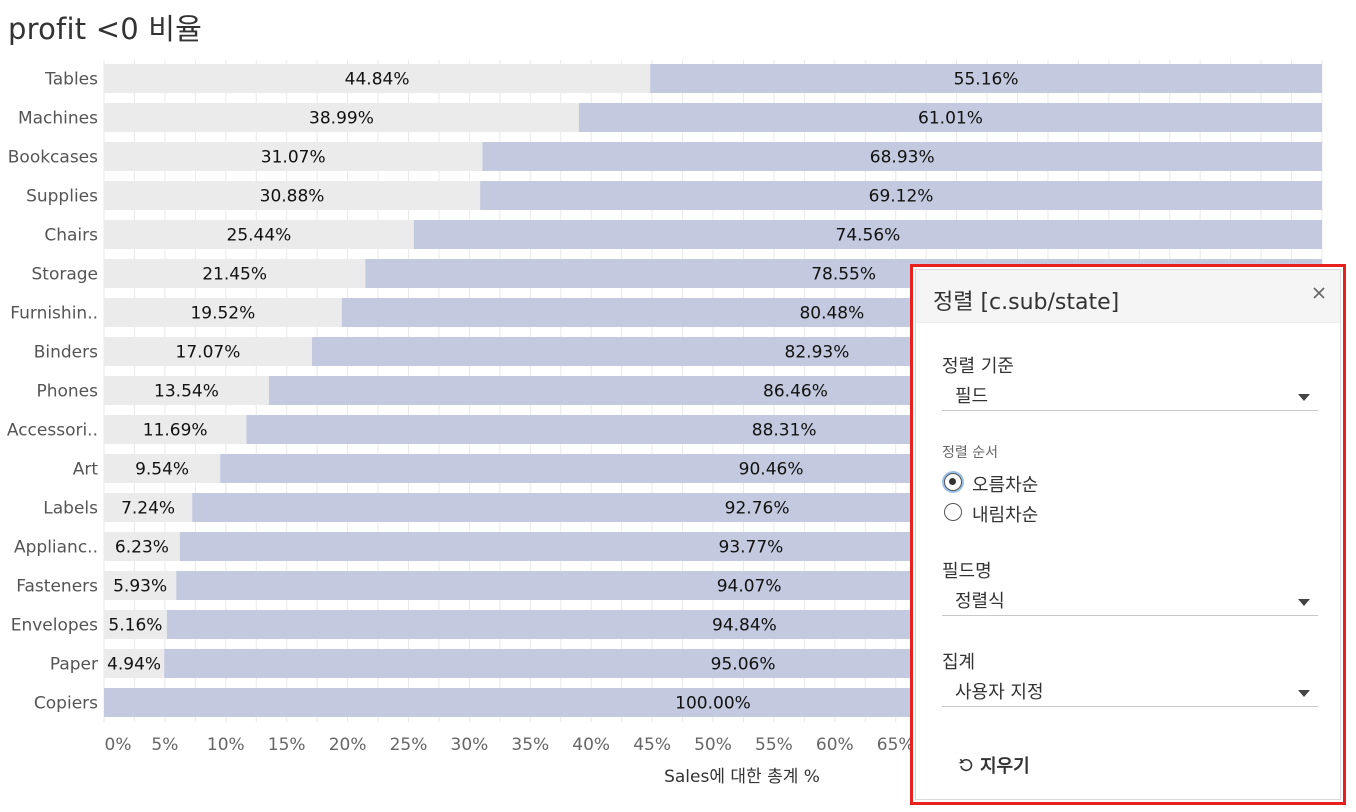 Image resolution: width=1356 pixels, height=812 pixels. Describe the element at coordinates (530, 745) in the screenshot. I see `x-tick-label: 35%` at that location.